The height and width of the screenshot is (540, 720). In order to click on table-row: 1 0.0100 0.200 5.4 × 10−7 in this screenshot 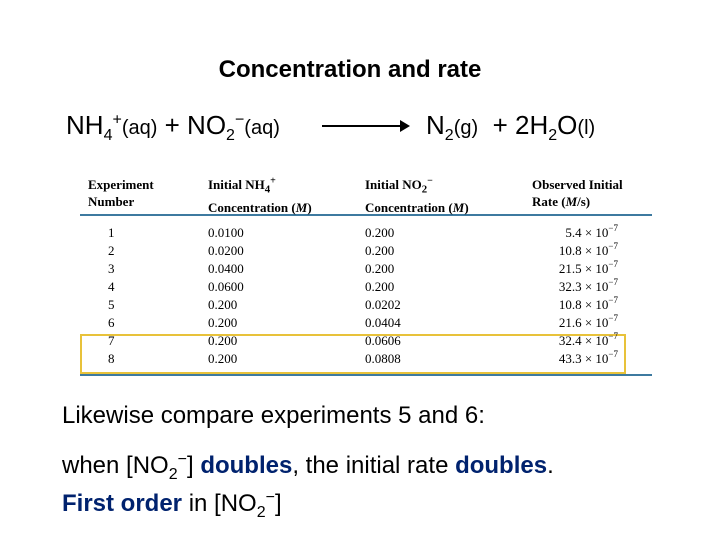, I will do `click(366, 233)`.